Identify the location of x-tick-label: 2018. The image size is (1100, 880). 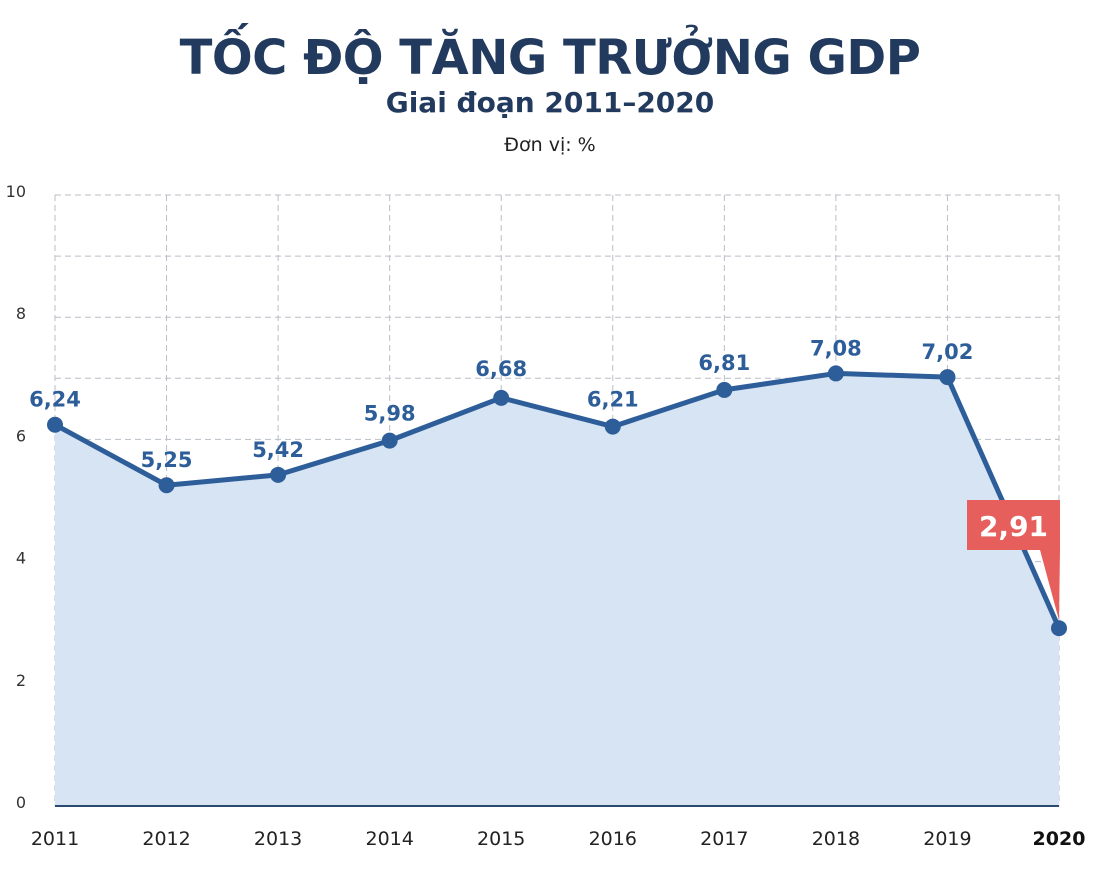
(836, 839).